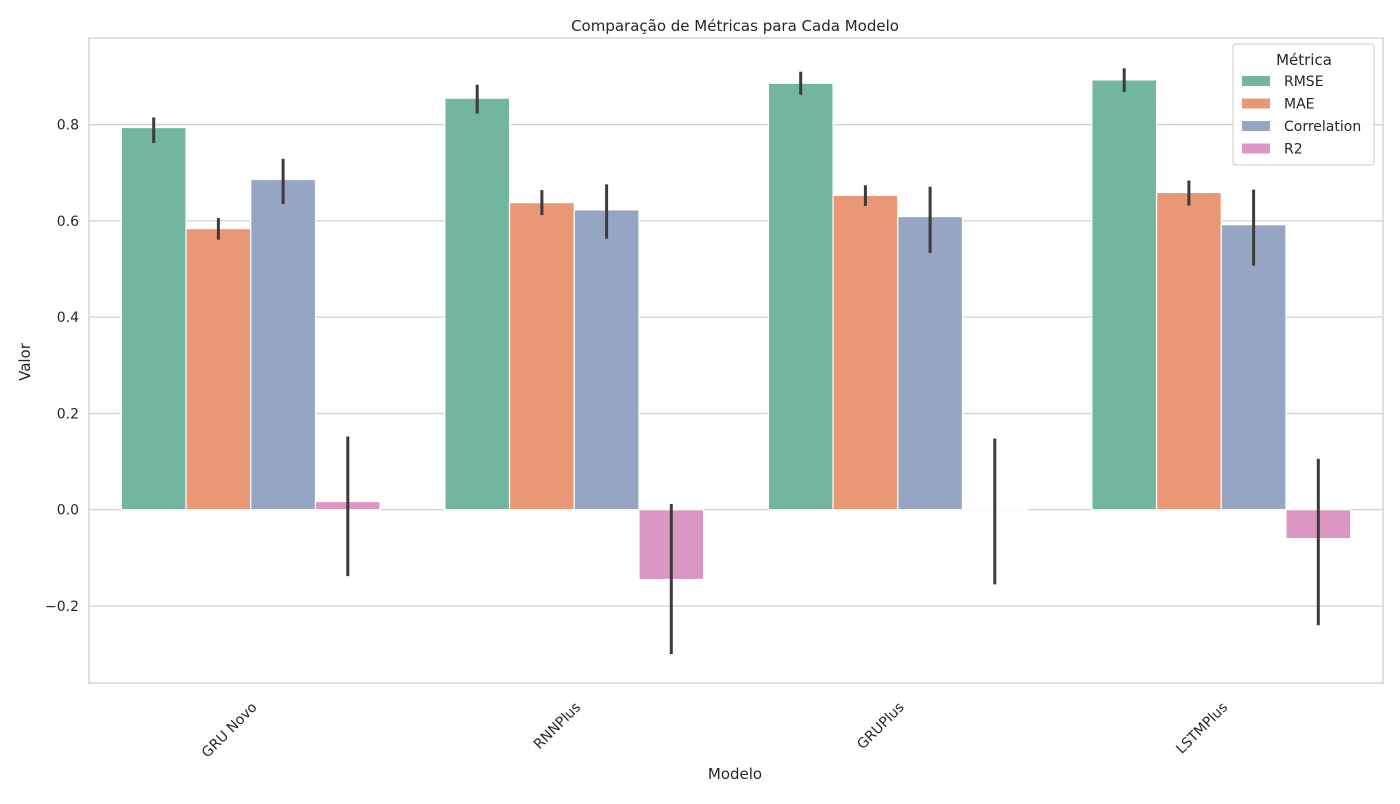  Describe the element at coordinates (1293, 150) in the screenshot. I see `legend-label-r2: R2` at that location.